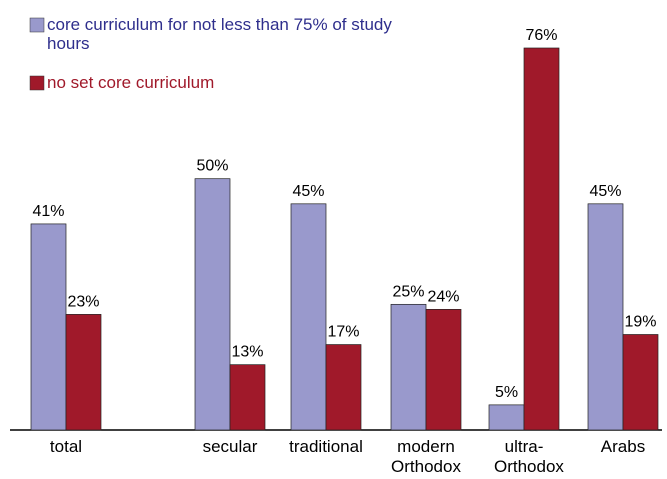 The image size is (667, 479). I want to click on value-label: 5%, so click(506, 392).